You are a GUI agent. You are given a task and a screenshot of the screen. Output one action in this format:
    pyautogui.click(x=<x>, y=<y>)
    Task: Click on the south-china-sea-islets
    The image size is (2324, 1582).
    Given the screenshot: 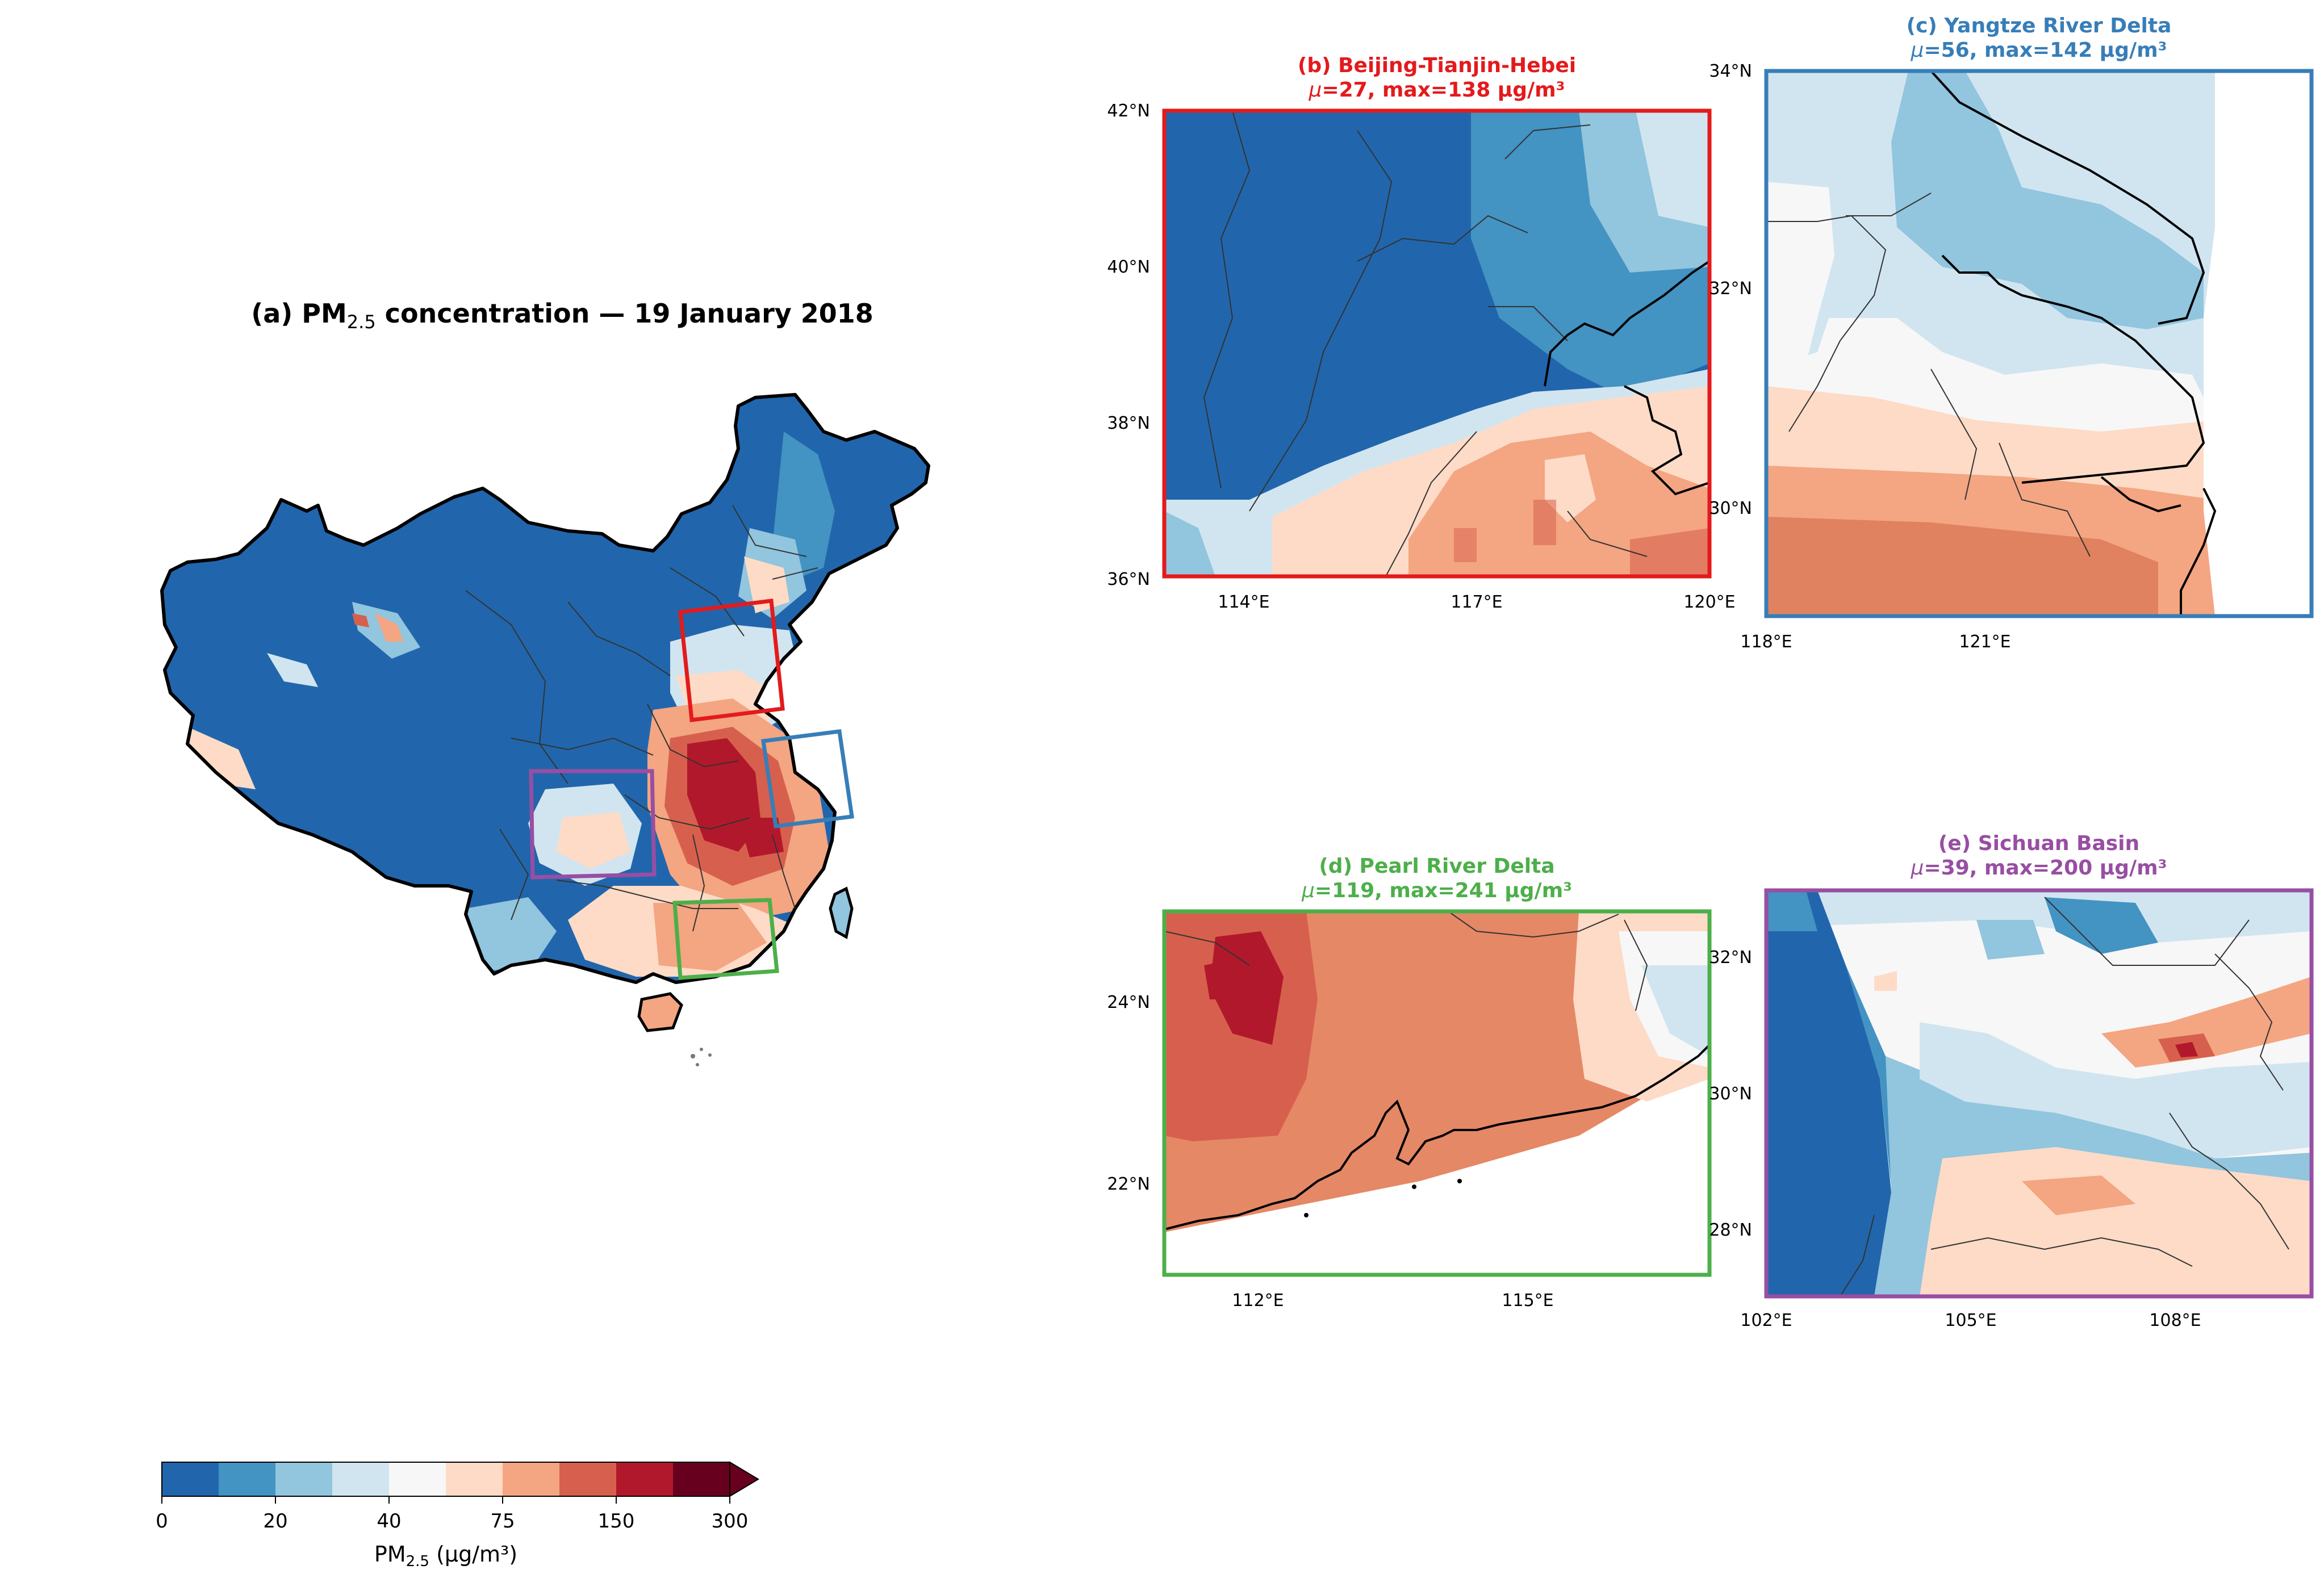 What is the action you would take?
    pyautogui.click(x=701, y=1057)
    